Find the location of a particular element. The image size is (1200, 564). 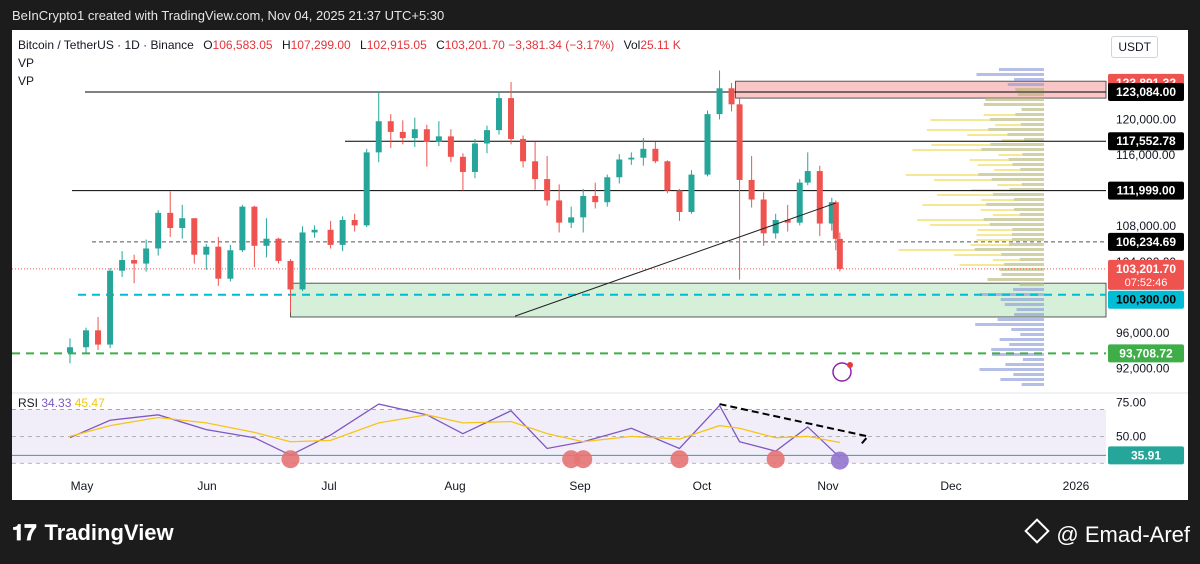

price-tag: 106,234.69 is located at coordinates (1146, 242).